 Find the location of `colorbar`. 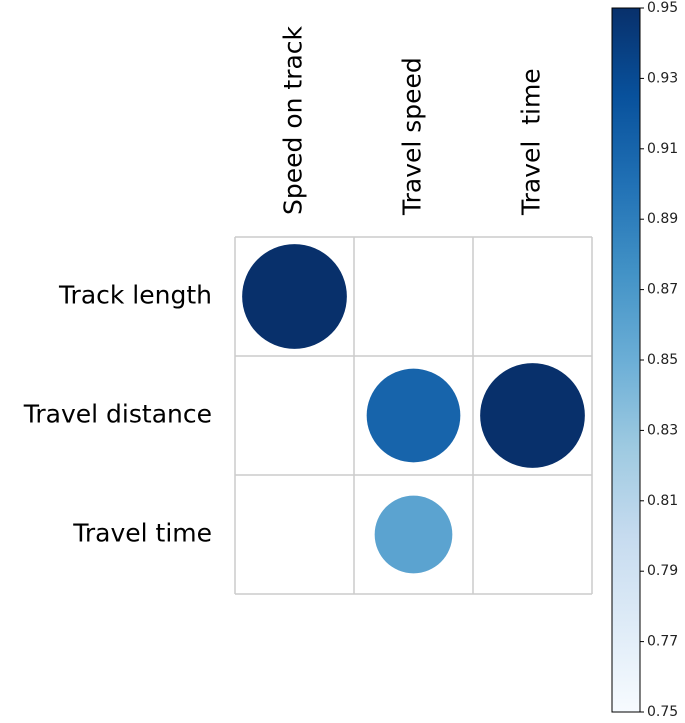

colorbar is located at coordinates (626, 360).